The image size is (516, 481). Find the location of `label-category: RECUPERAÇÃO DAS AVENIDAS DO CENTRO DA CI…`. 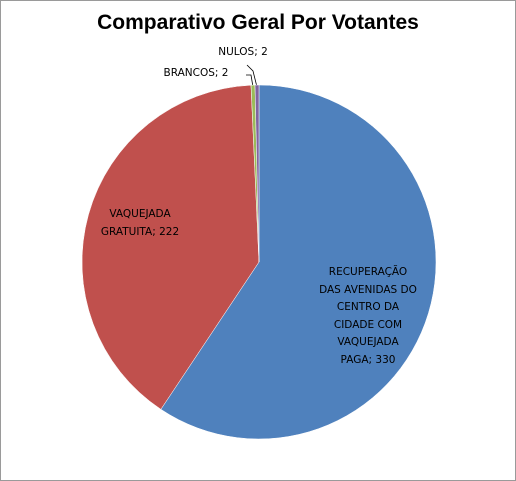

label-category: RECUPERAÇÃO DAS AVENIDAS DO CENTRO DA CI… is located at coordinates (368, 316).